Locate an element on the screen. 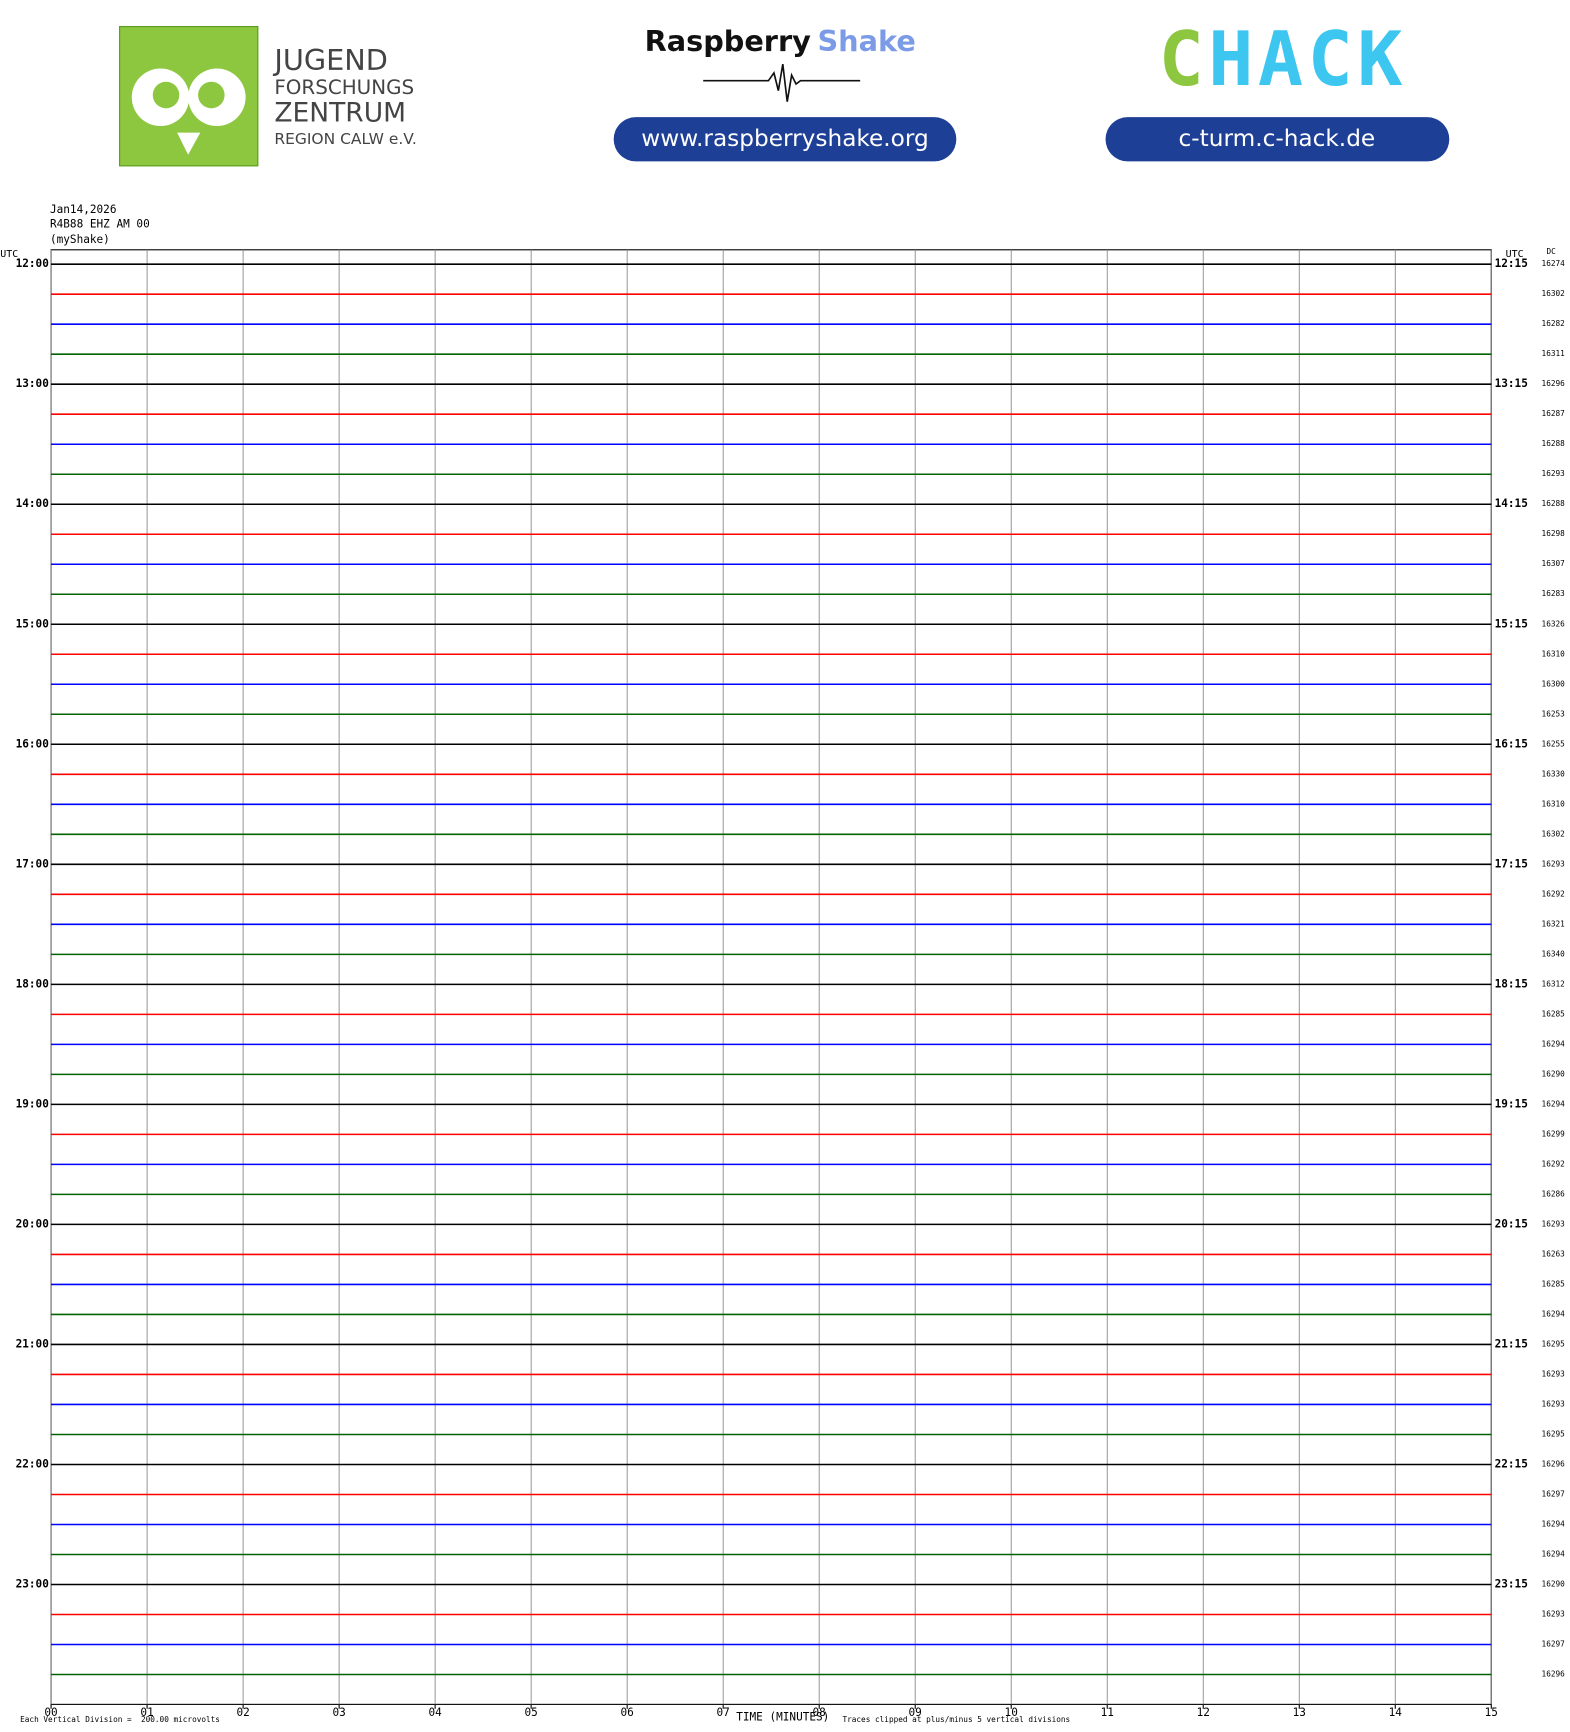  link: c-turm.c-hack.de is located at coordinates (1277, 138).